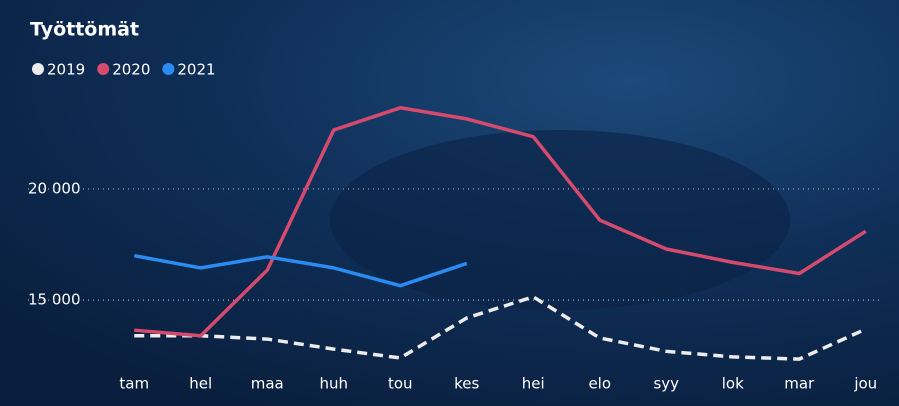 This screenshot has height=406, width=899. I want to click on y-tick-label: 20 000, so click(54, 188).